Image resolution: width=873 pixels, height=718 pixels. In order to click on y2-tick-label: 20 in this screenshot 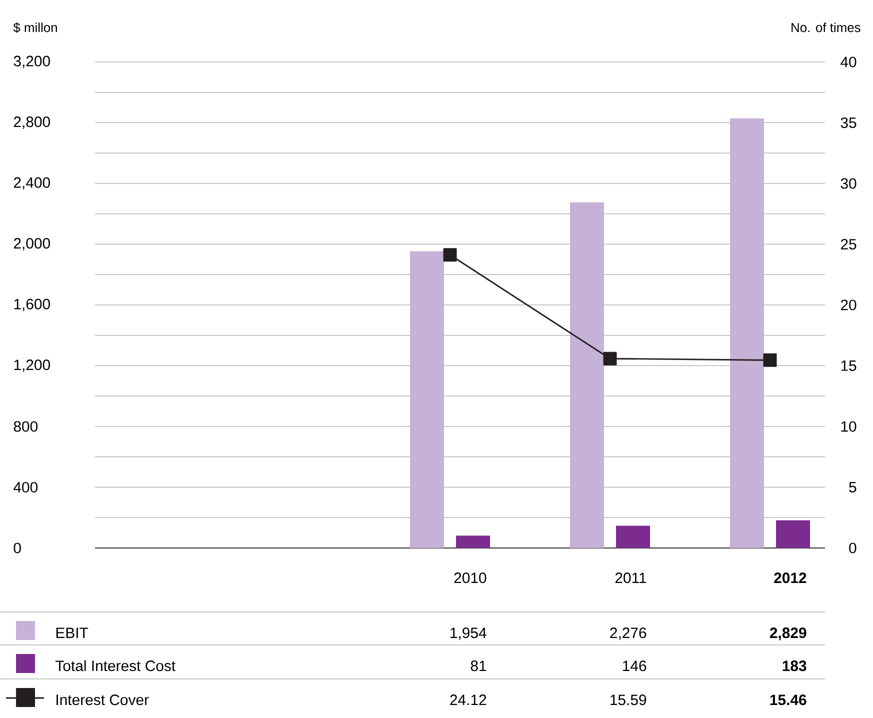, I will do `click(848, 305)`.